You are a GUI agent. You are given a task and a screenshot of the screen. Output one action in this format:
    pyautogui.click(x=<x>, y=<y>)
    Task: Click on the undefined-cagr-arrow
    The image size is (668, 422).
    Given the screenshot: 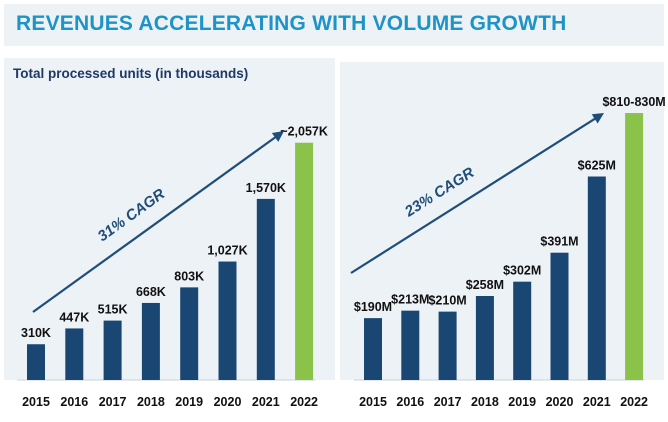 What is the action you would take?
    pyautogui.click(x=473, y=195)
    